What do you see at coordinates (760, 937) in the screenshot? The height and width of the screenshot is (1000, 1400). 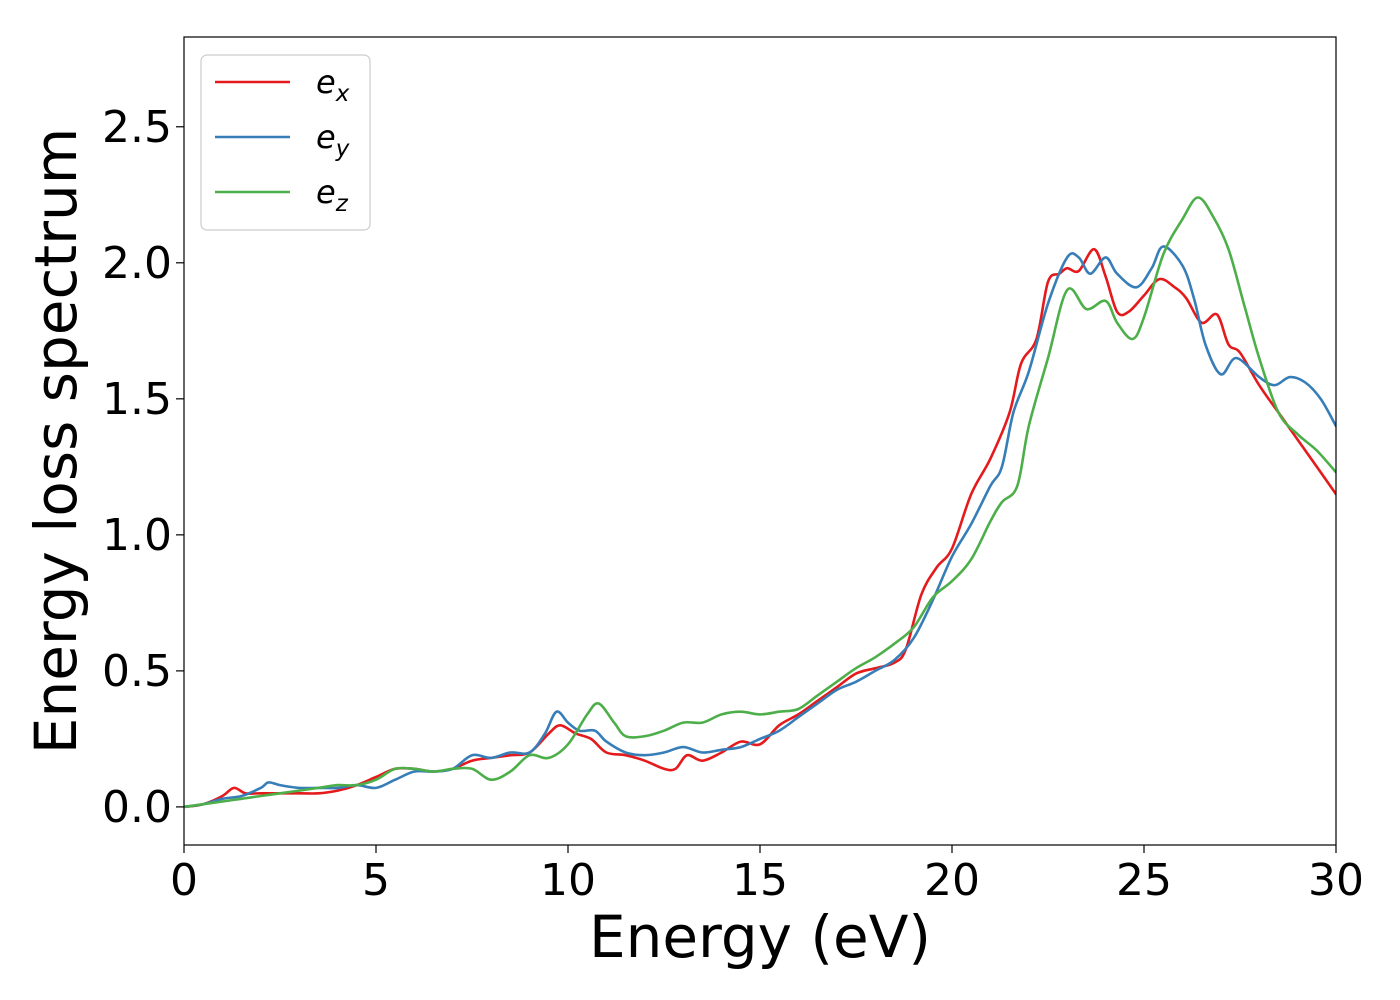 I see `x-axis-label: Energy (eV)` at bounding box center [760, 937].